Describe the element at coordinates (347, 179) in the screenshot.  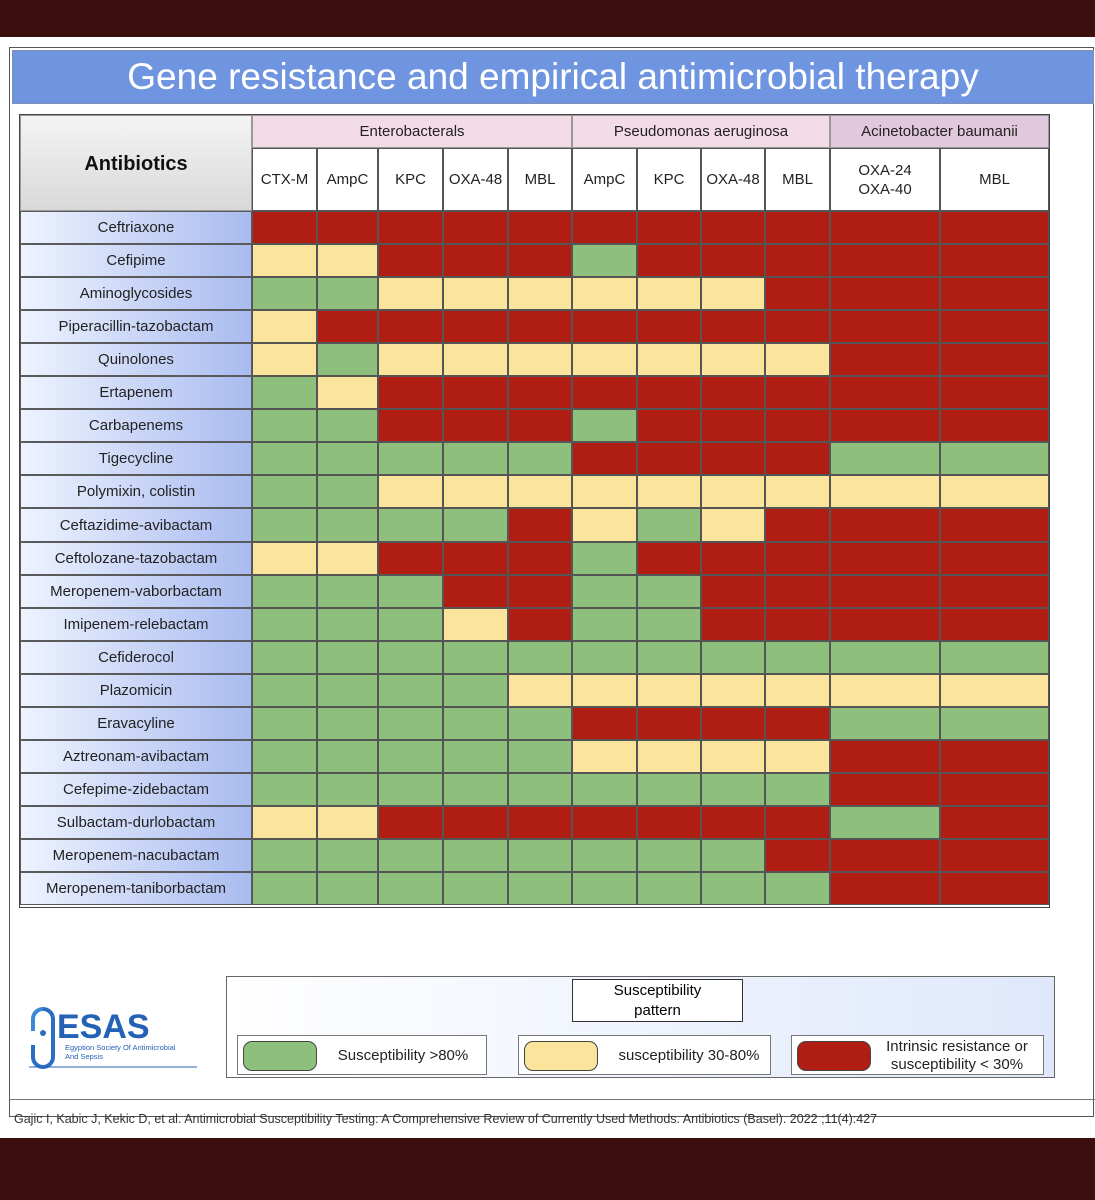
I see `gene-header: AmpC` at that location.